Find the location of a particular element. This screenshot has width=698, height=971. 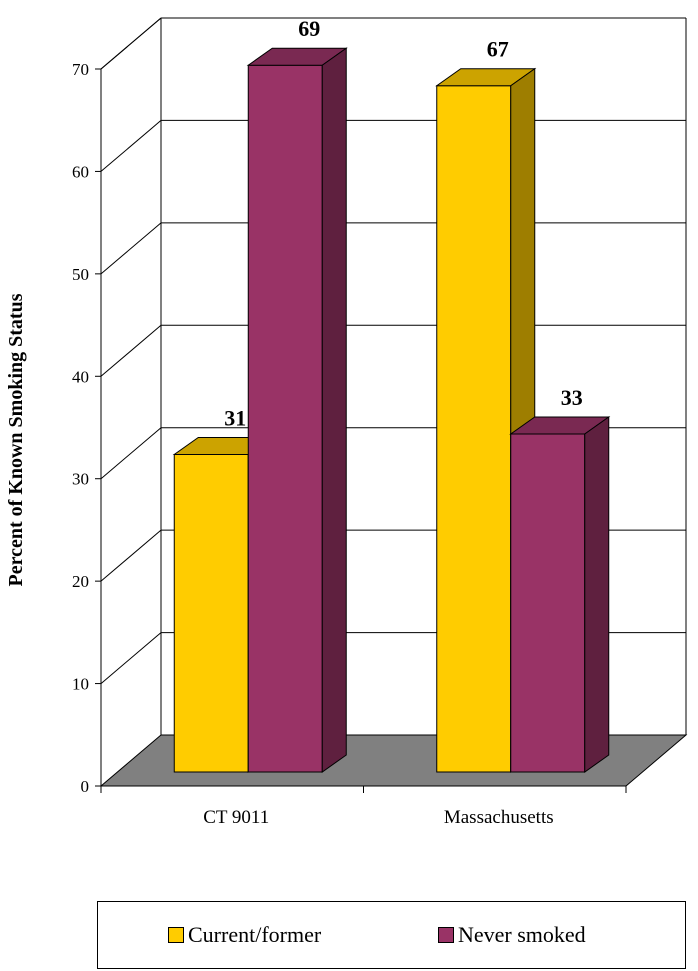

data-label: 33 is located at coordinates (572, 397).